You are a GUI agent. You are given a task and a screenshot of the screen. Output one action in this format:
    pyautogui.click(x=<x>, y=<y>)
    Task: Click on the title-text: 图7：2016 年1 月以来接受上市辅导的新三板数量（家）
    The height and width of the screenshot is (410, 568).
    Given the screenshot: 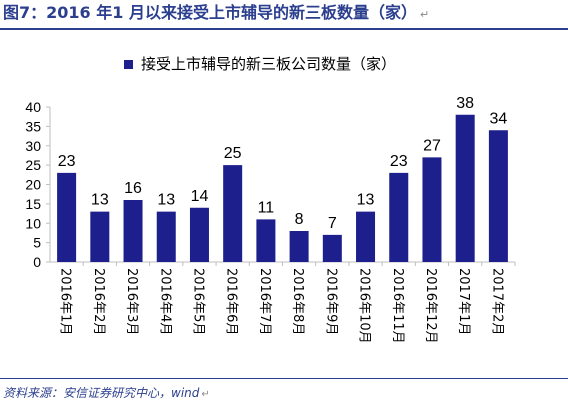 What is the action you would take?
    pyautogui.click(x=210, y=12)
    